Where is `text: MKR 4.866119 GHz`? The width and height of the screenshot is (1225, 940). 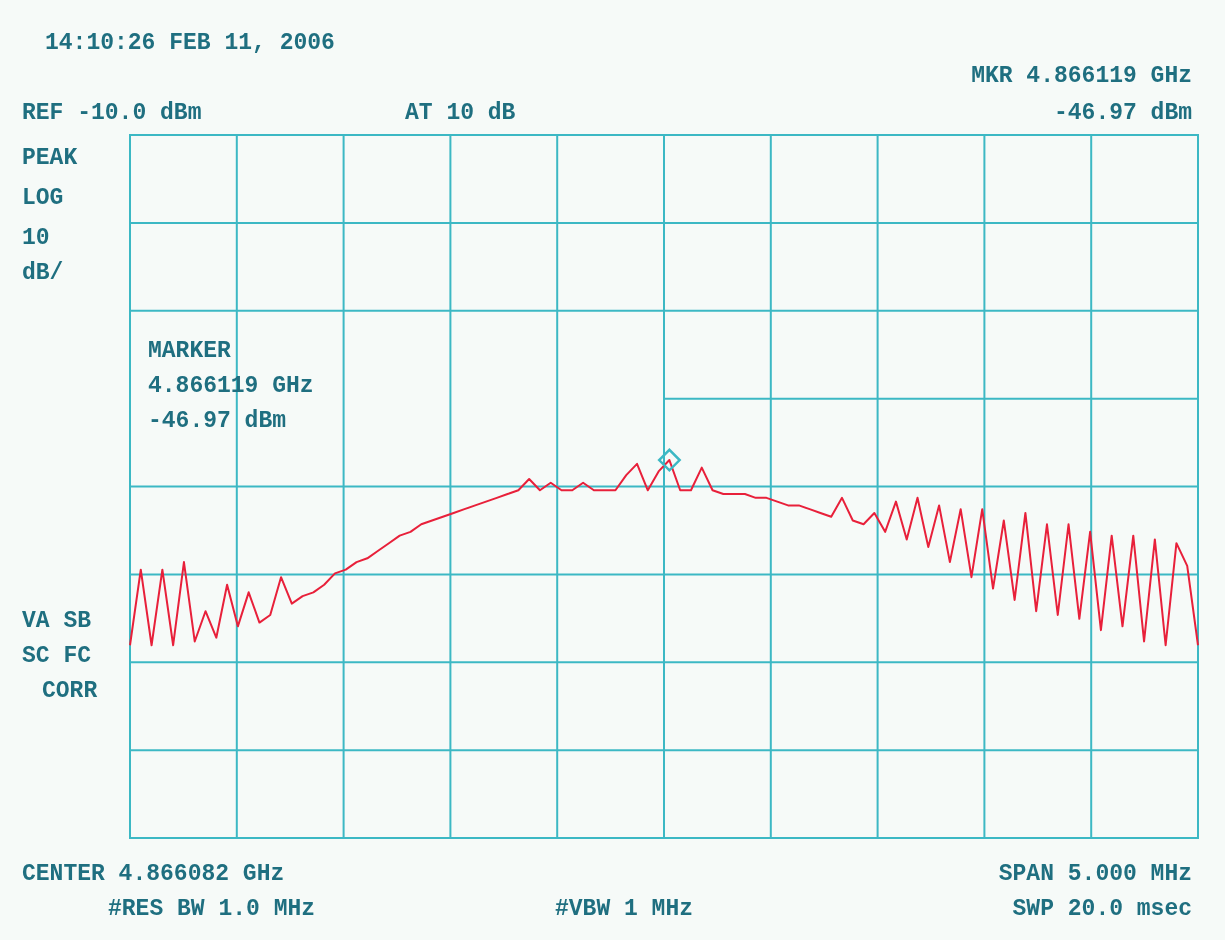
text: MKR 4.866119 GHz is located at coordinates (1081, 76).